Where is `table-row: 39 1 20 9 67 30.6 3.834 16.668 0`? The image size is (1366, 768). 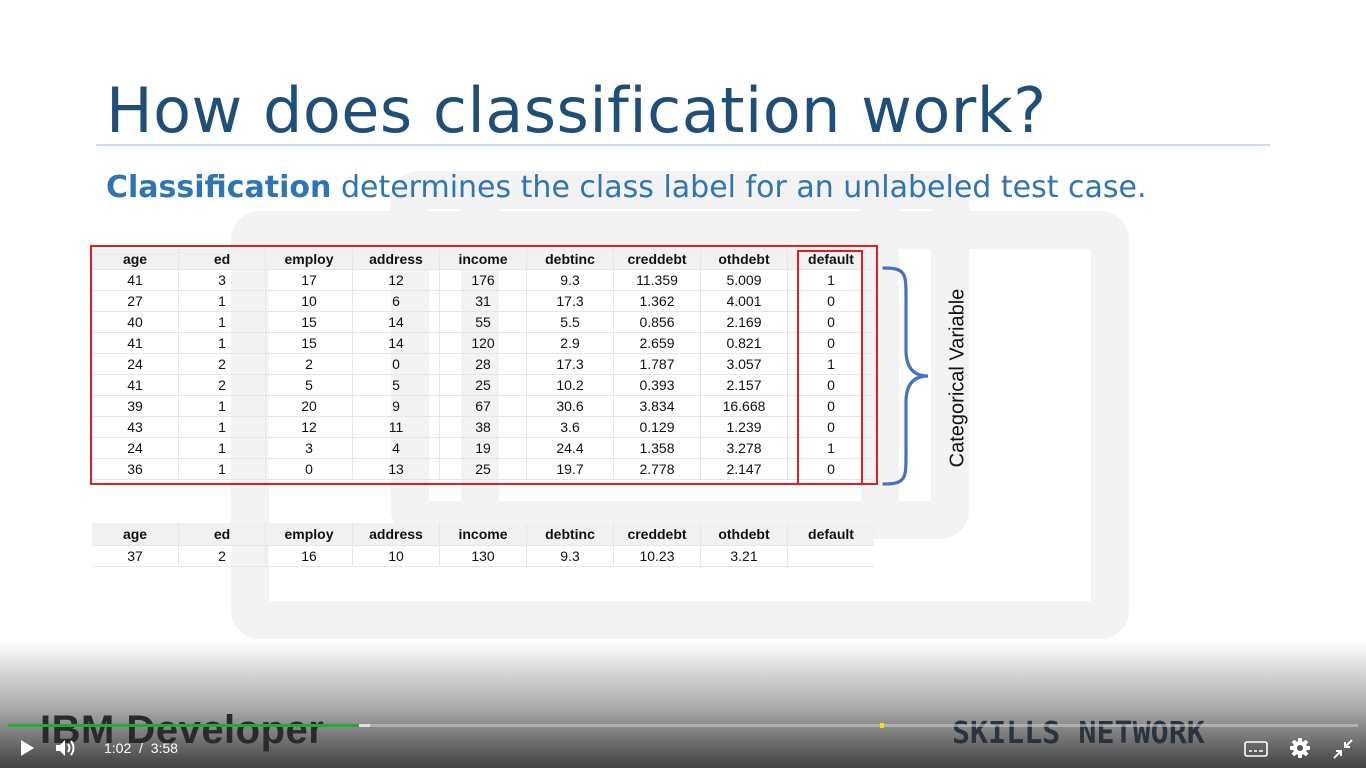 table-row: 39 1 20 9 67 30.6 3.834 16.668 0 is located at coordinates (483, 406).